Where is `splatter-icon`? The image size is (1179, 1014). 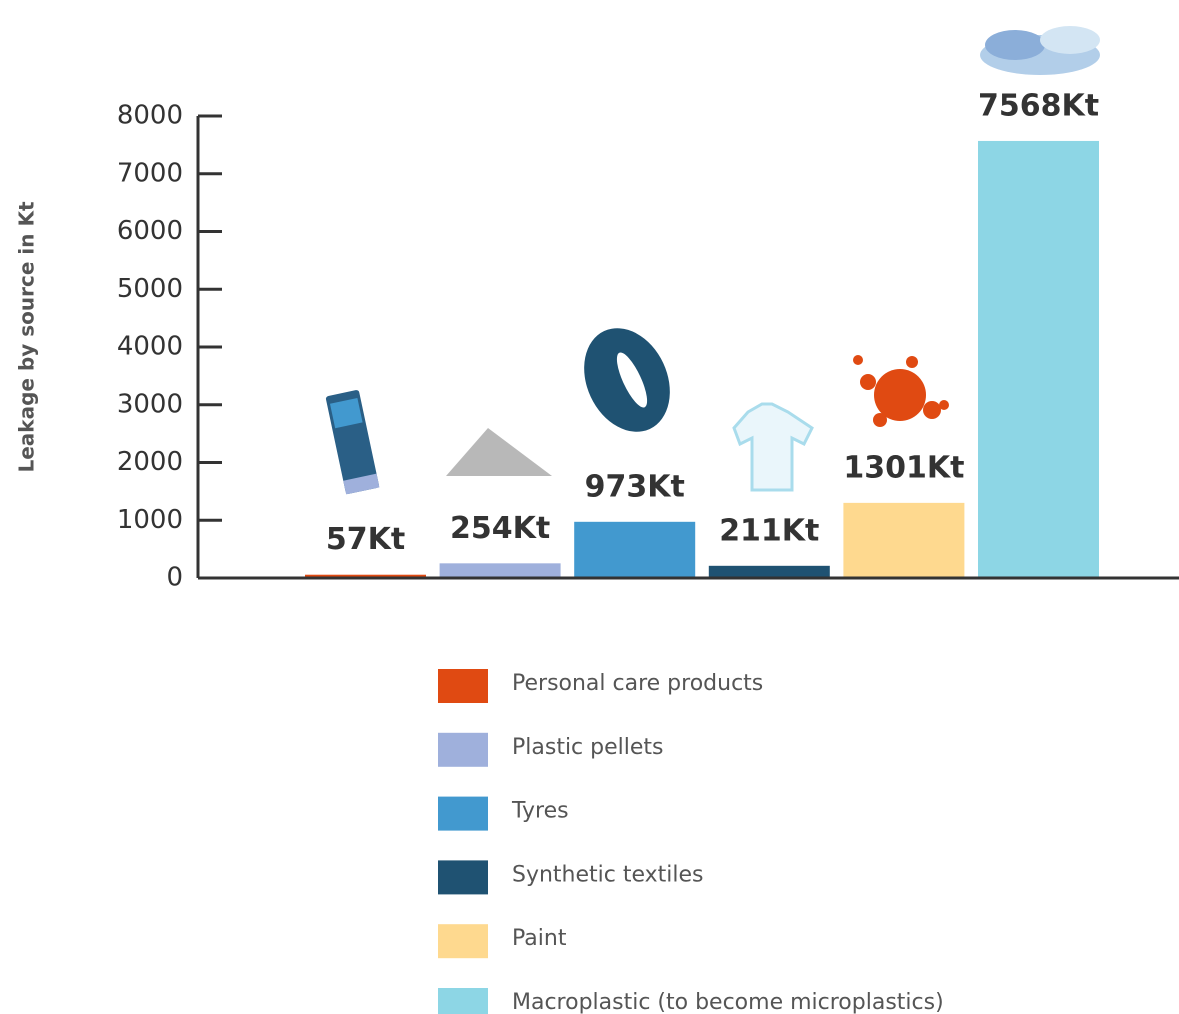 splatter-icon is located at coordinates (901, 391).